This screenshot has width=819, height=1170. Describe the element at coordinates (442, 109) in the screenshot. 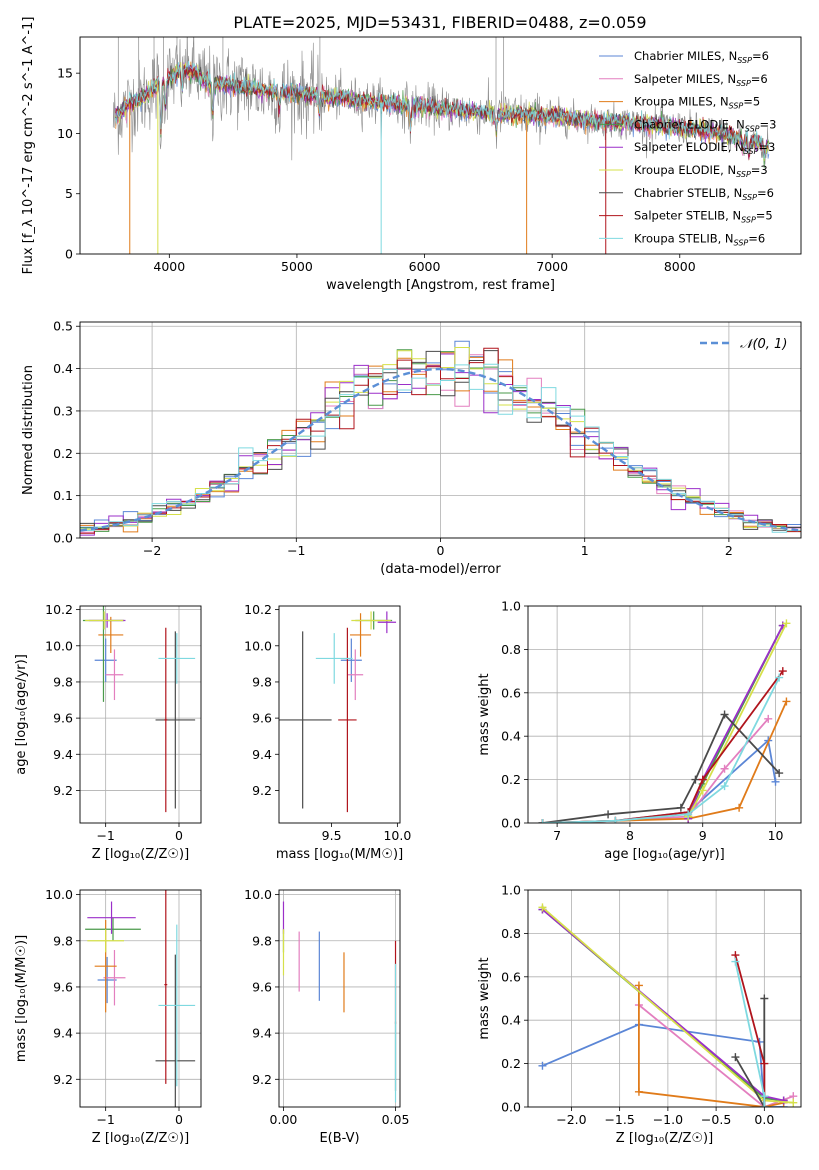

I see `model-line` at that location.